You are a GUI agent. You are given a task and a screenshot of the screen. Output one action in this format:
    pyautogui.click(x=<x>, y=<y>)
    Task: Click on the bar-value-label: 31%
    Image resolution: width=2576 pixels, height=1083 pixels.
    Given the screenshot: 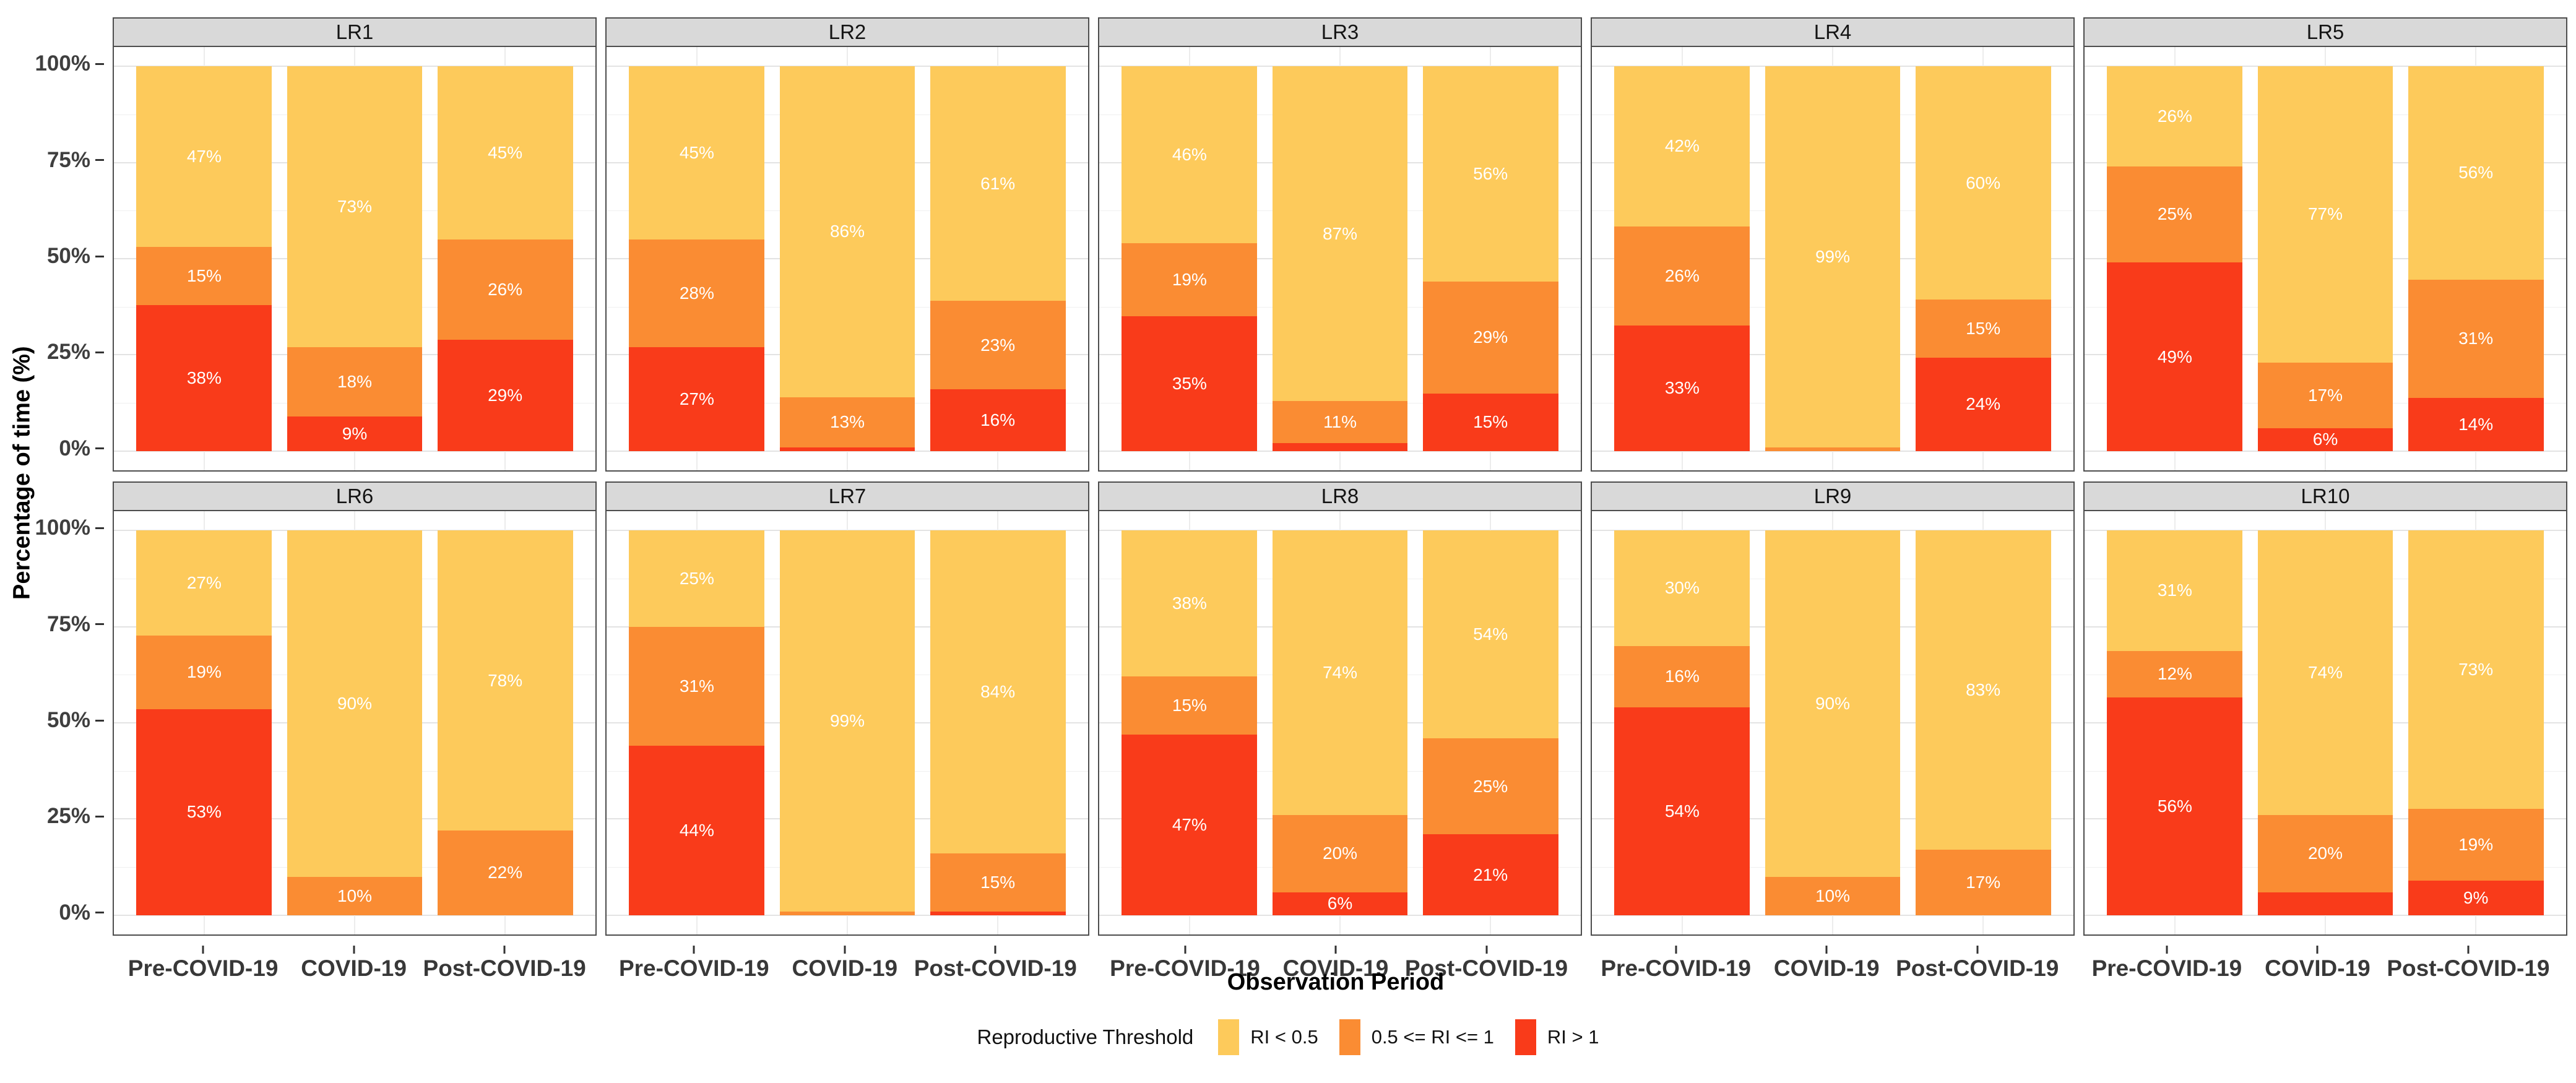 What is the action you would take?
    pyautogui.click(x=2476, y=338)
    